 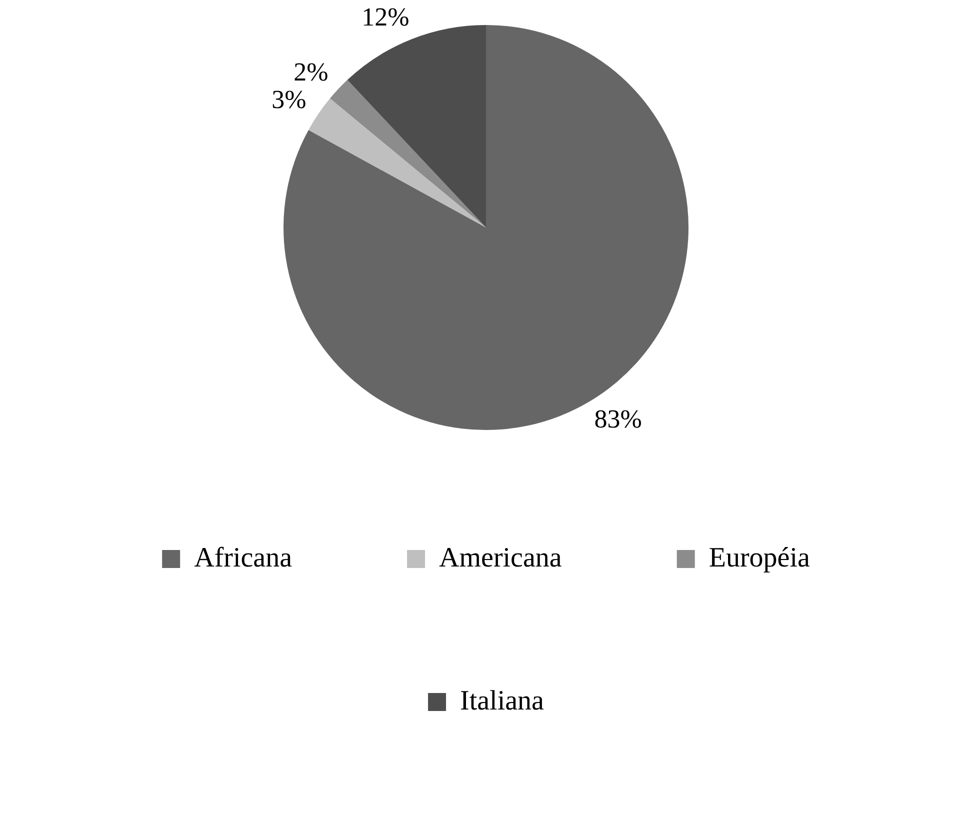 I want to click on legend-label: Americana, so click(x=500, y=558).